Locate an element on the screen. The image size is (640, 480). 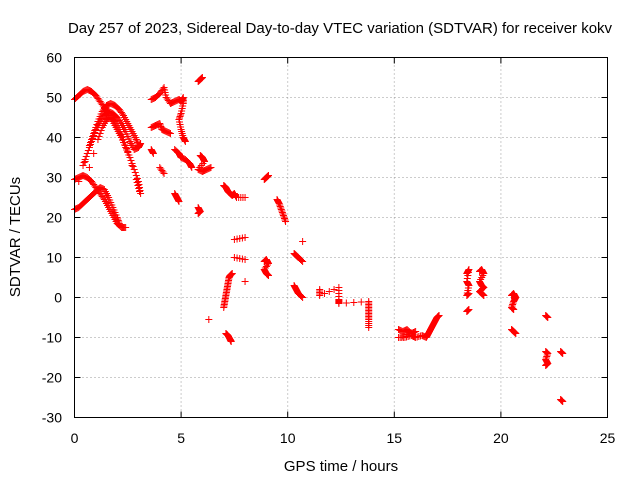
x-tick-label: 10 is located at coordinates (288, 438).